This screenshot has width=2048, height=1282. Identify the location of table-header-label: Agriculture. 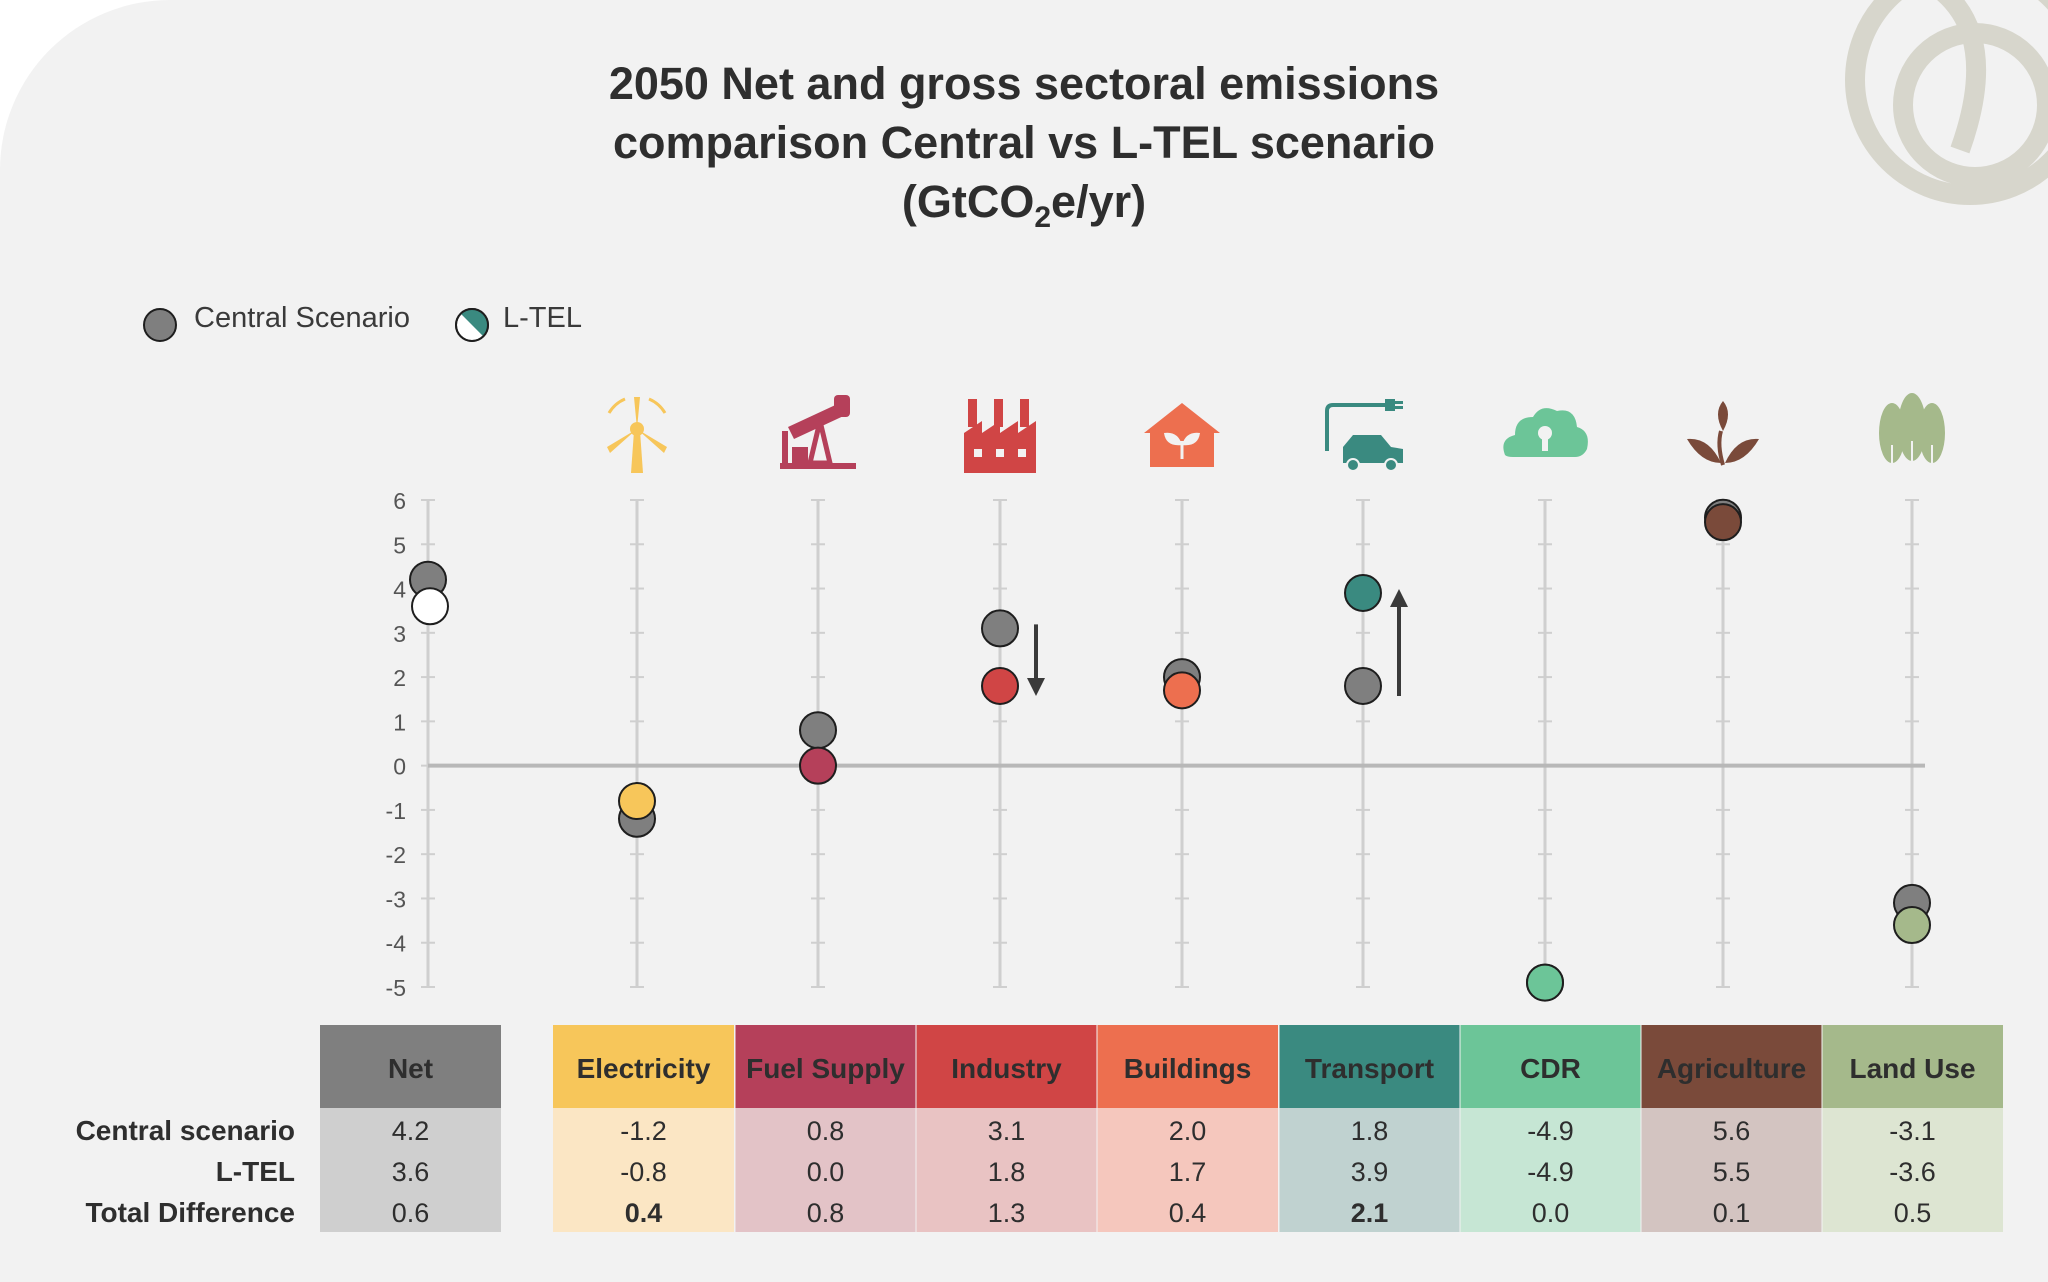
(1731, 1068).